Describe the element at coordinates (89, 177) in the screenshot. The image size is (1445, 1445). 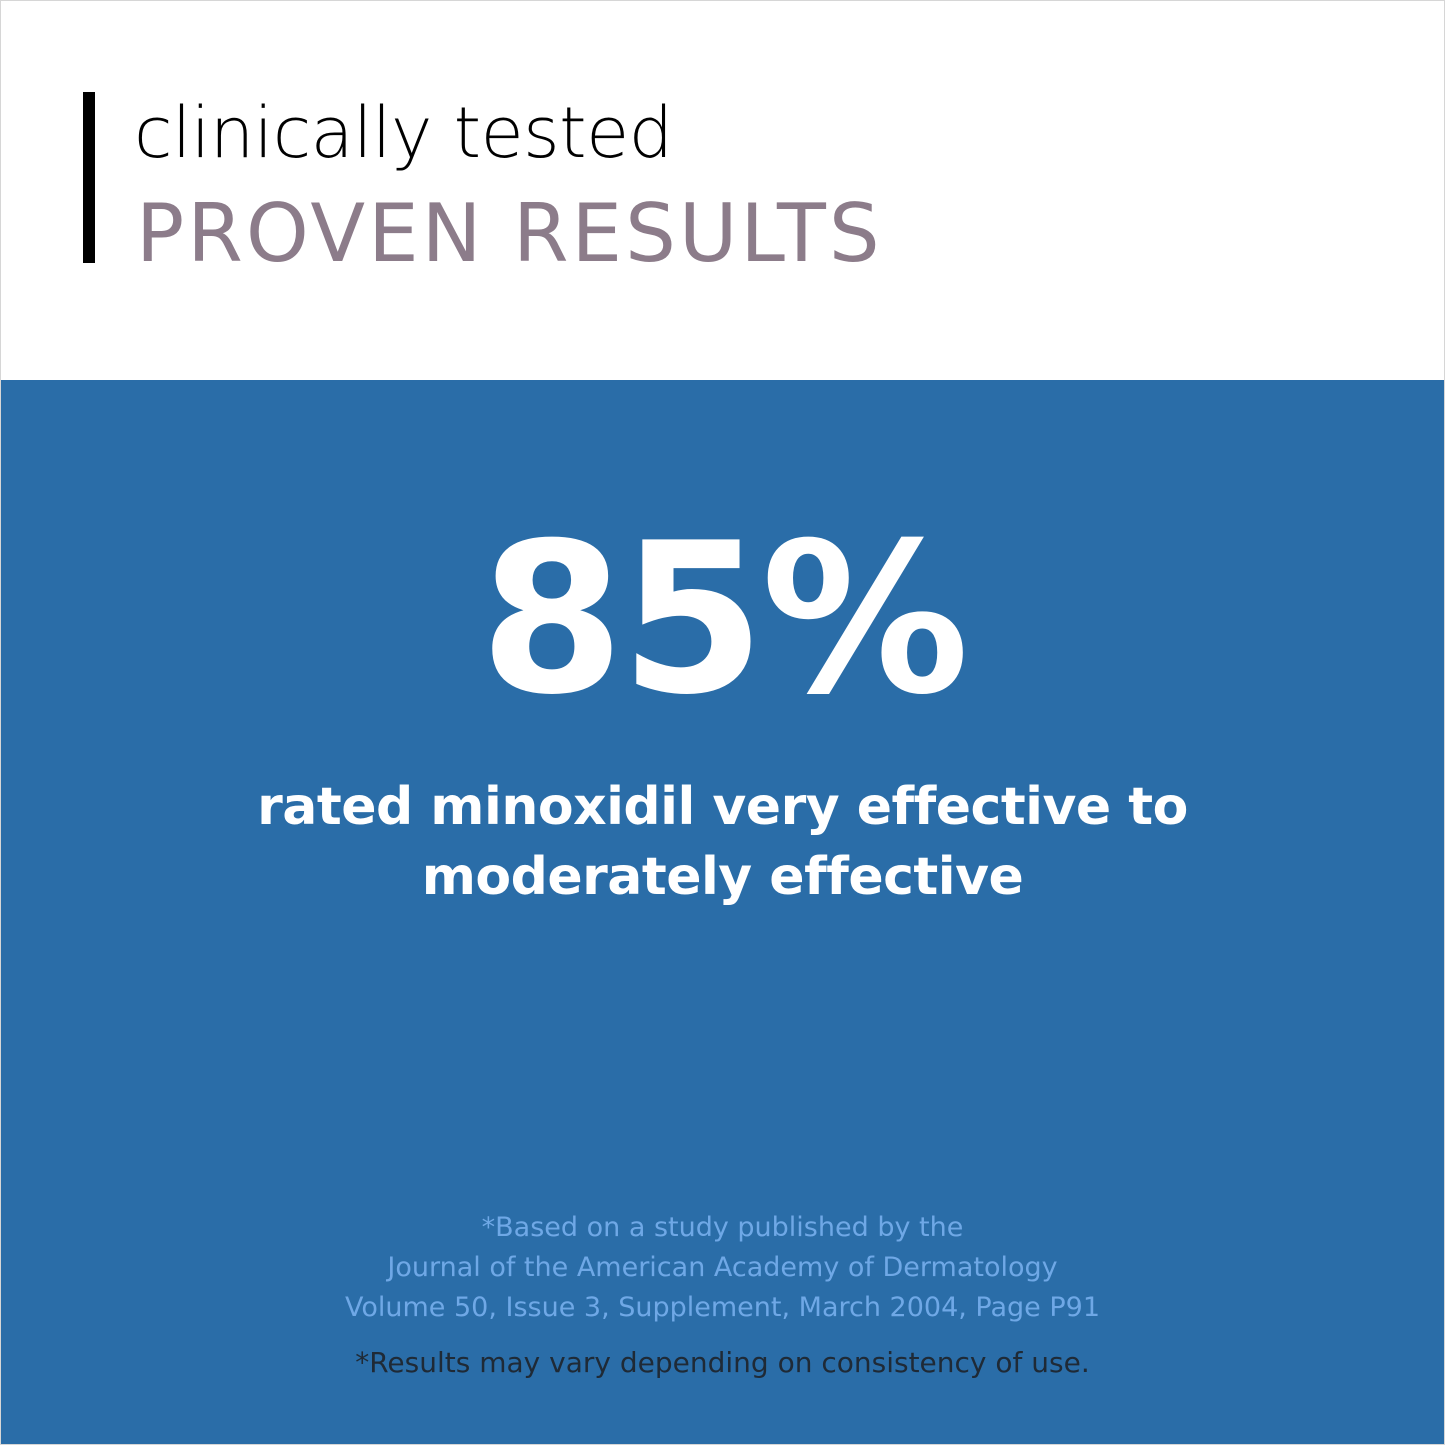
I see `accent-bar` at that location.